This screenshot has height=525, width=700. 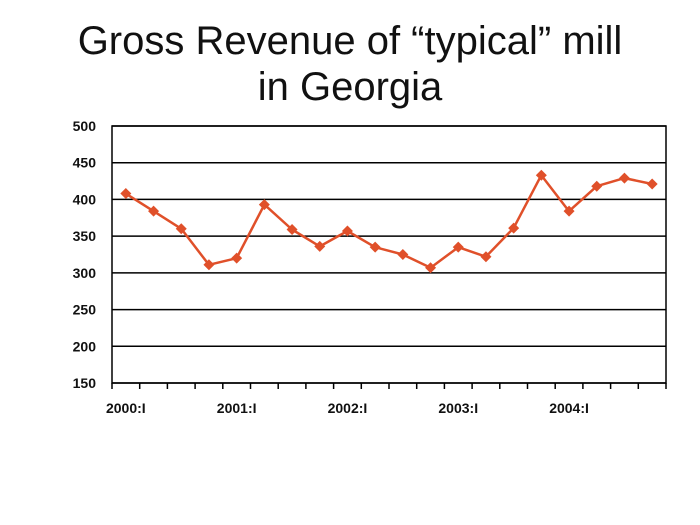 I want to click on x-tick-label-3: 2003:I, so click(x=458, y=408).